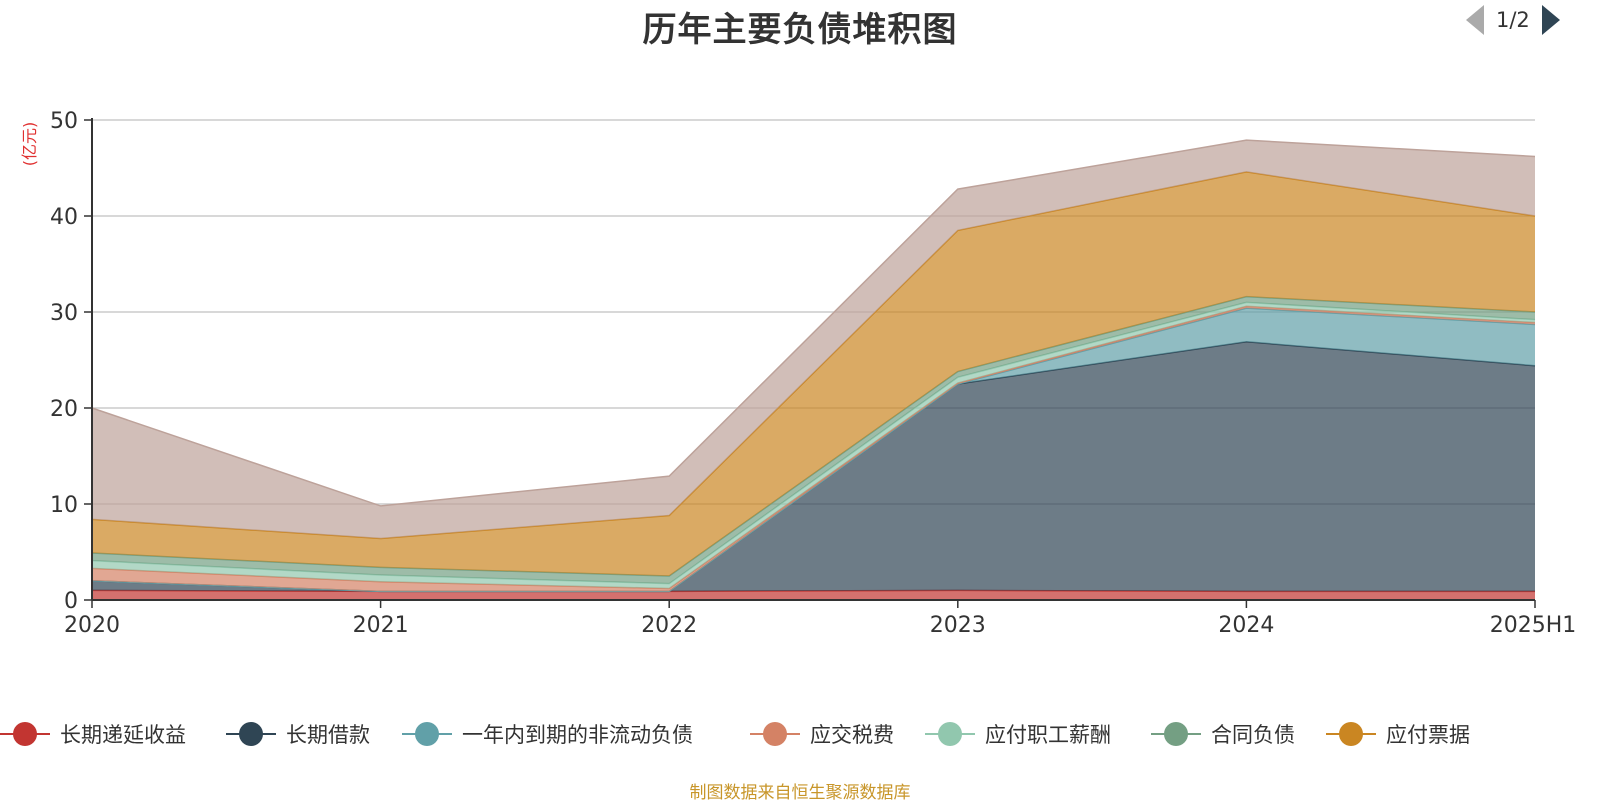 This screenshot has height=803, width=1600. Describe the element at coordinates (800, 30) in the screenshot. I see `chart-title: 历年主要负债堆积图` at that location.